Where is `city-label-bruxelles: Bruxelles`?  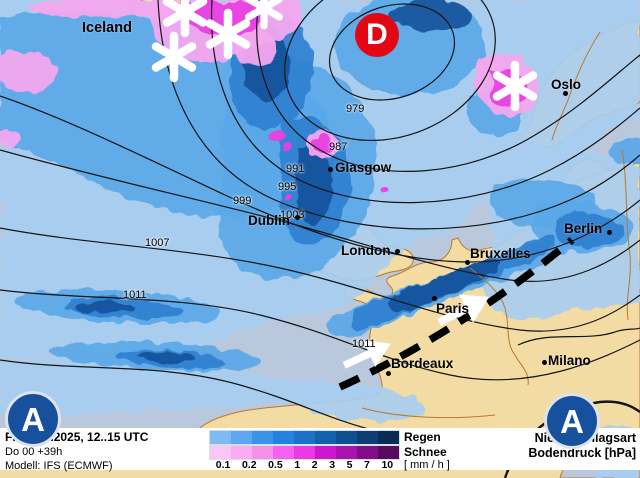 city-label-bruxelles: Bruxelles is located at coordinates (500, 253).